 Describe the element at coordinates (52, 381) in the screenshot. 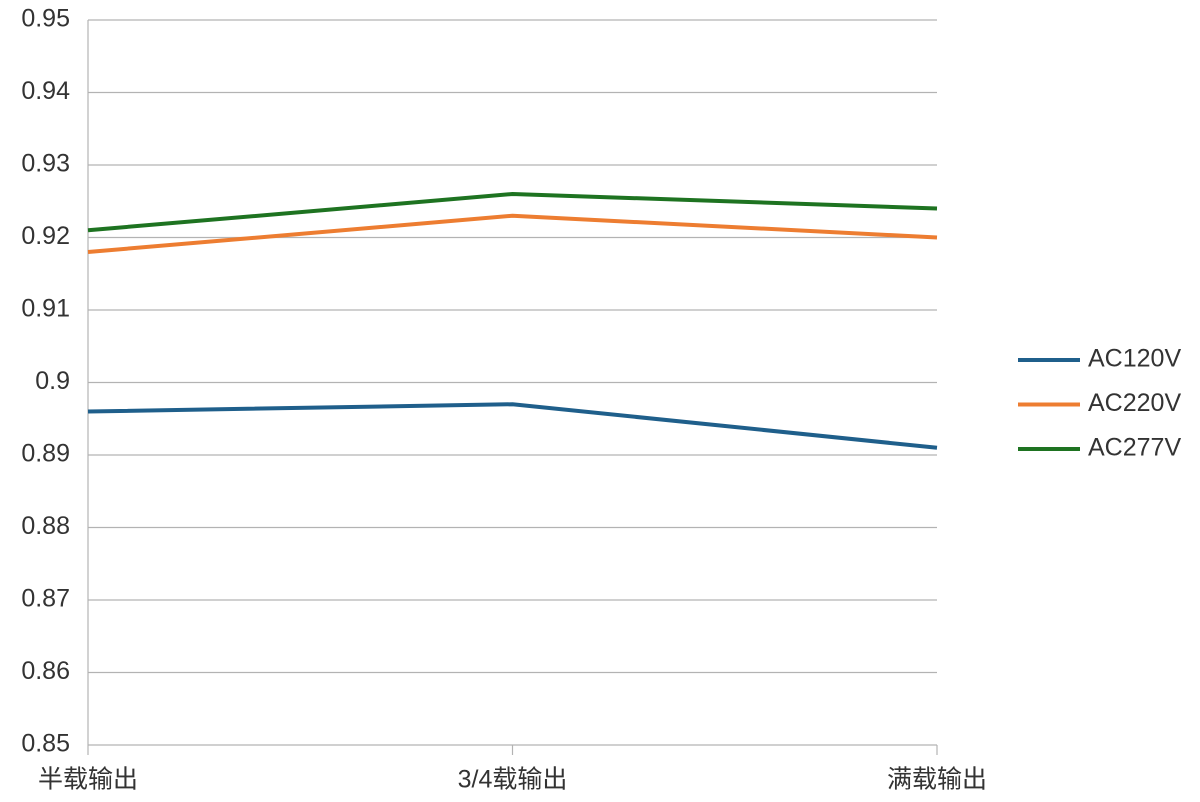

I see `y-tick-label: 0.9` at that location.